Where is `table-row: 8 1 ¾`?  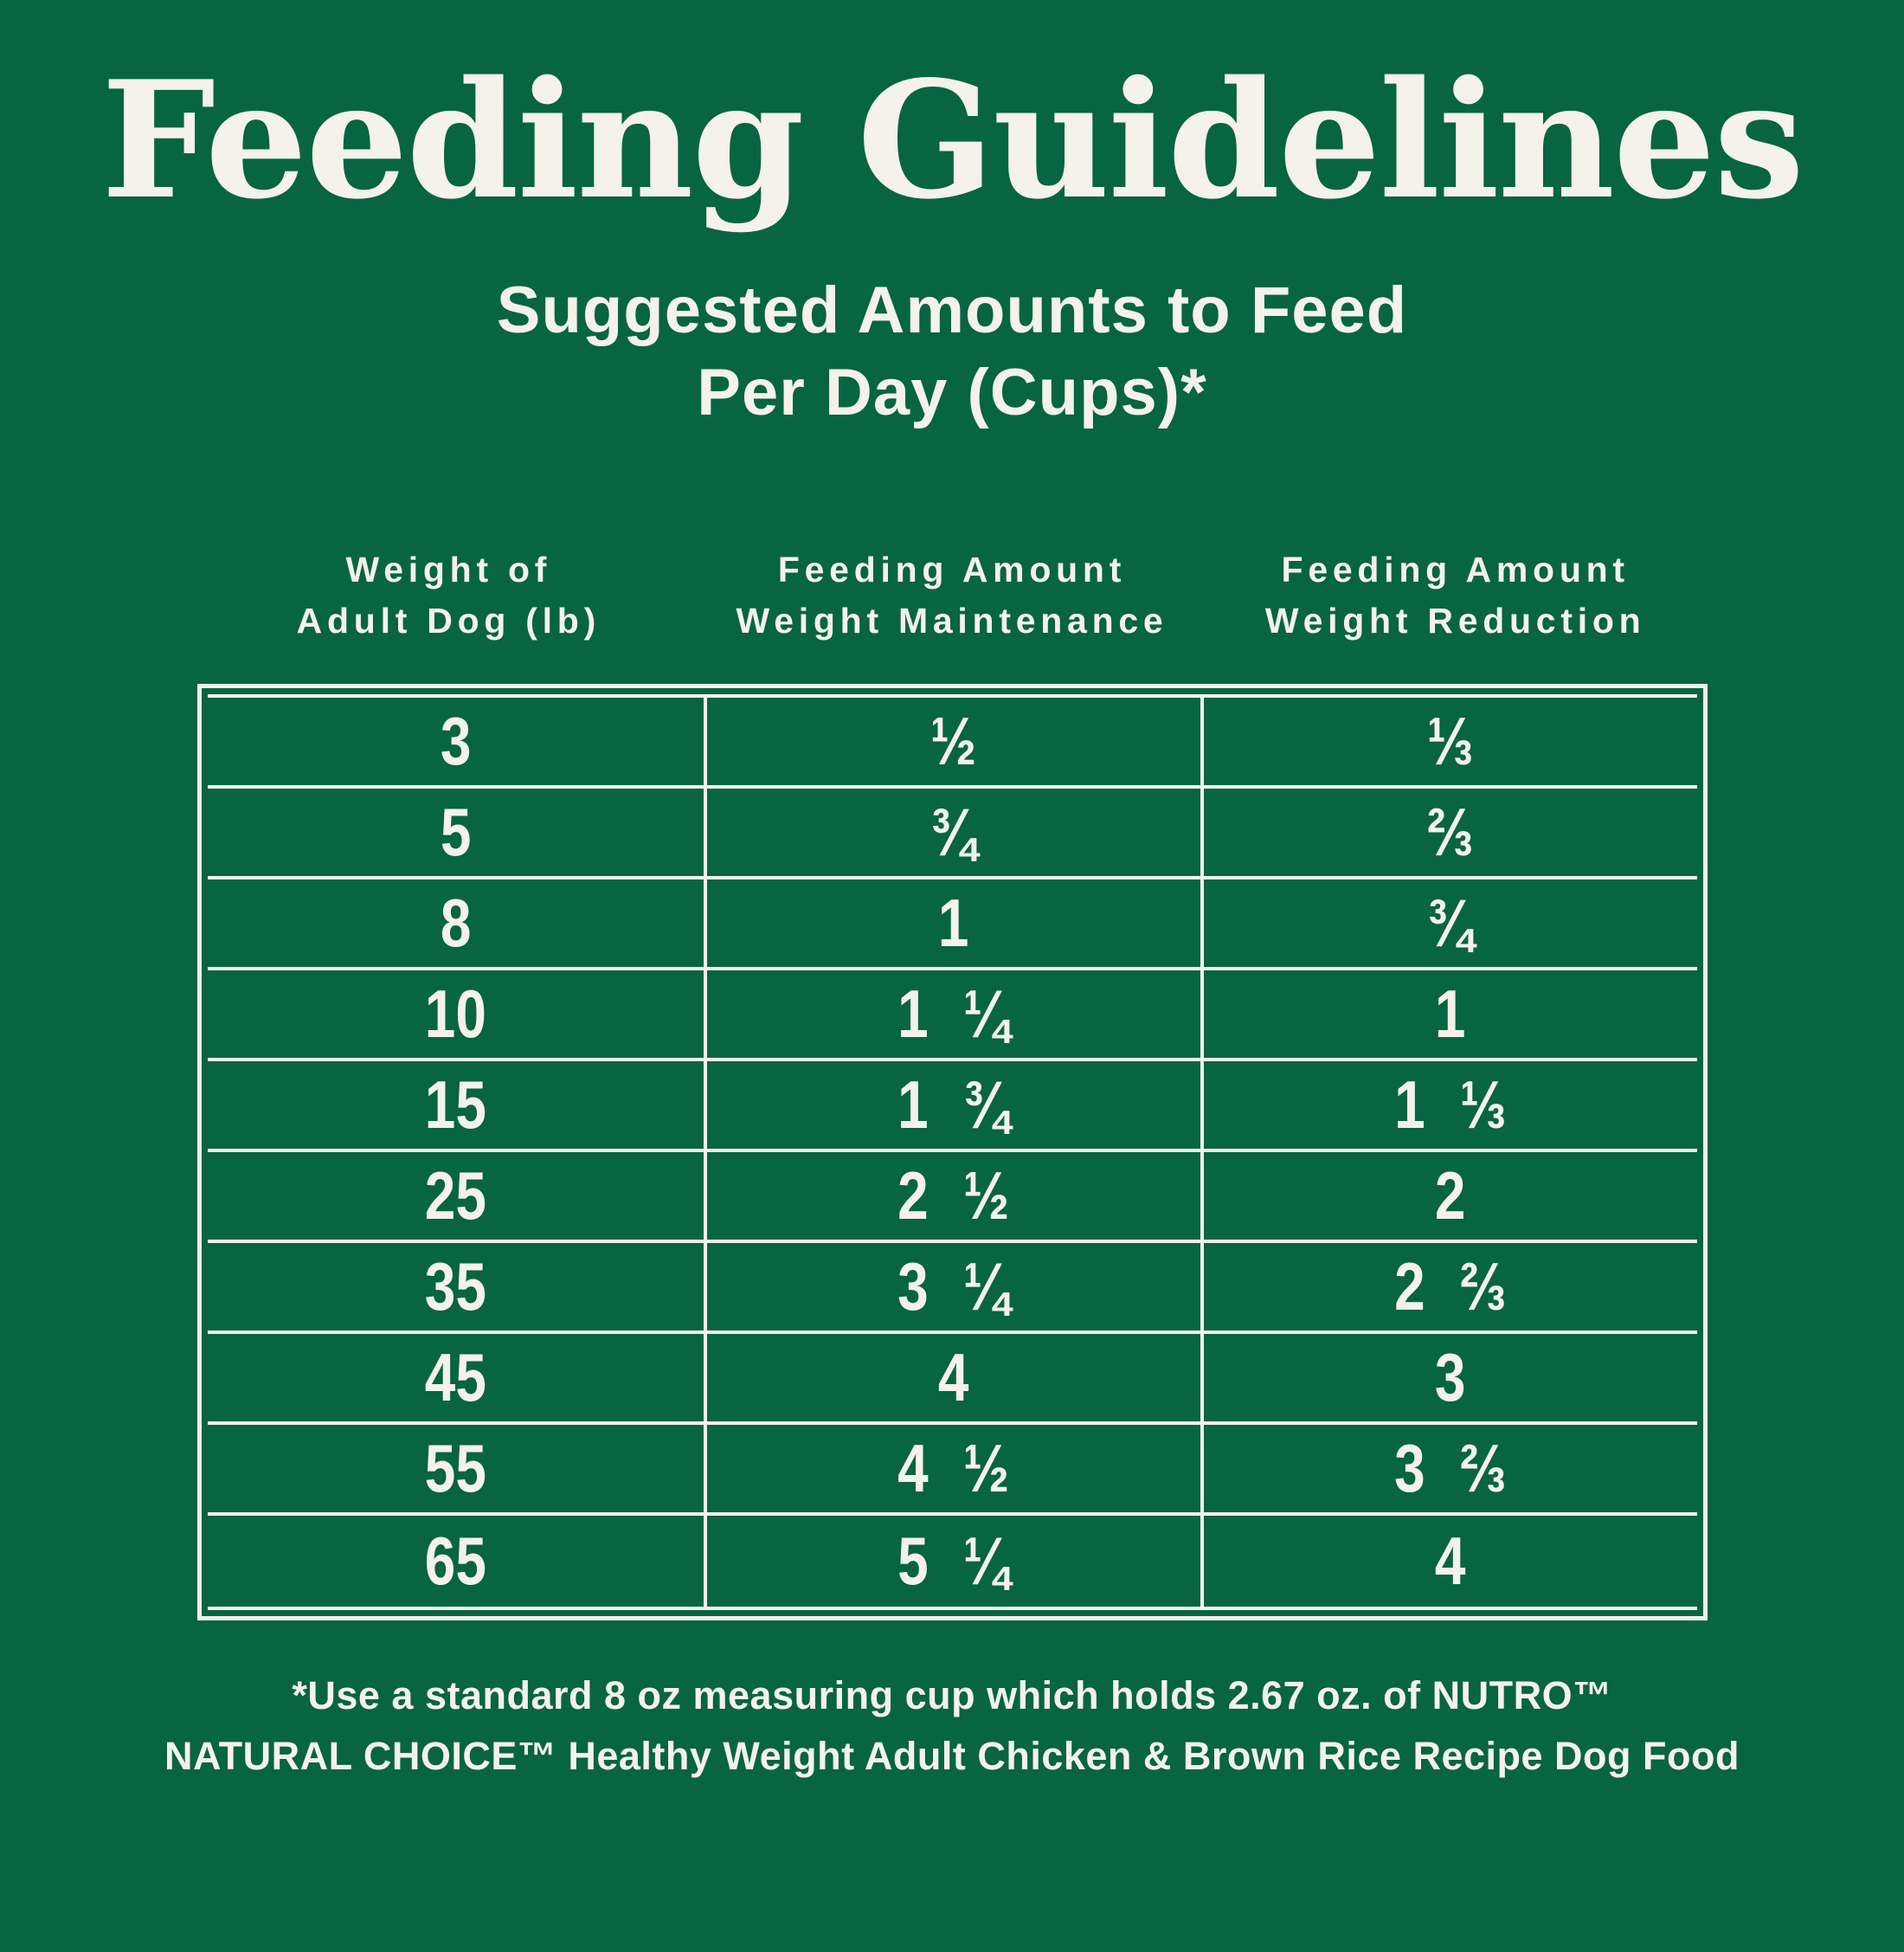
table-row: 8 1 ¾ is located at coordinates (952, 924).